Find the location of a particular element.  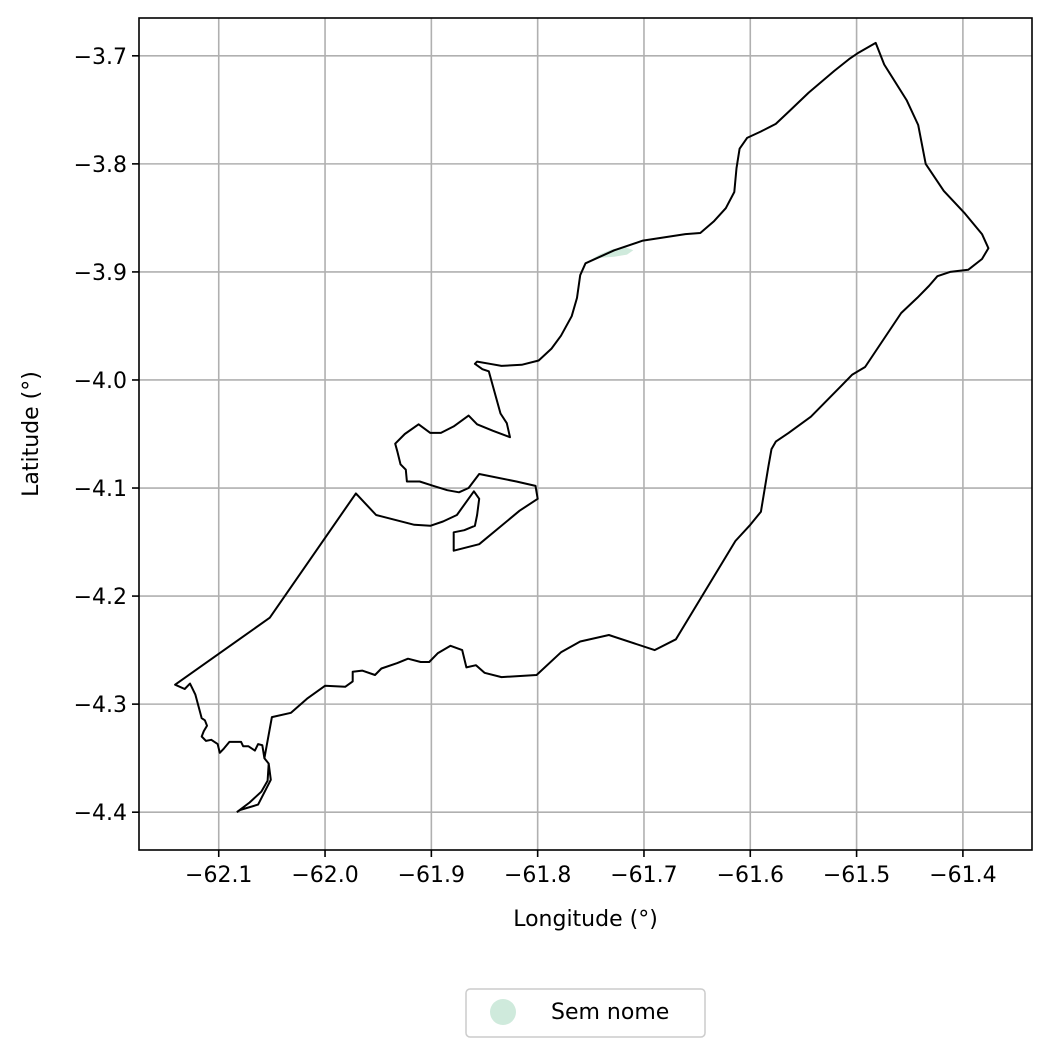

legend-label-sem-nome: Sem nome is located at coordinates (610, 1012).